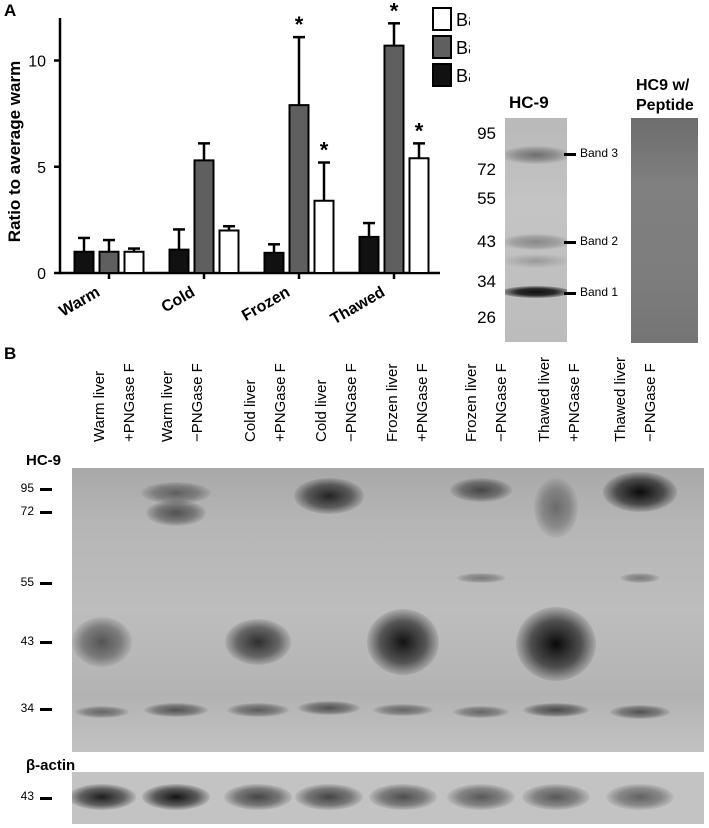 The height and width of the screenshot is (828, 709). Describe the element at coordinates (324, 236) in the screenshot. I see `bar-band3-frozen` at that location.